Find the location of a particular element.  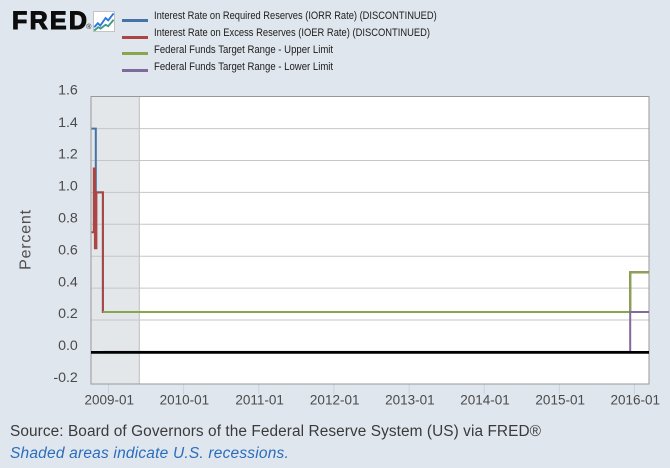

svg-text: 1.4 is located at coordinates (68, 123).